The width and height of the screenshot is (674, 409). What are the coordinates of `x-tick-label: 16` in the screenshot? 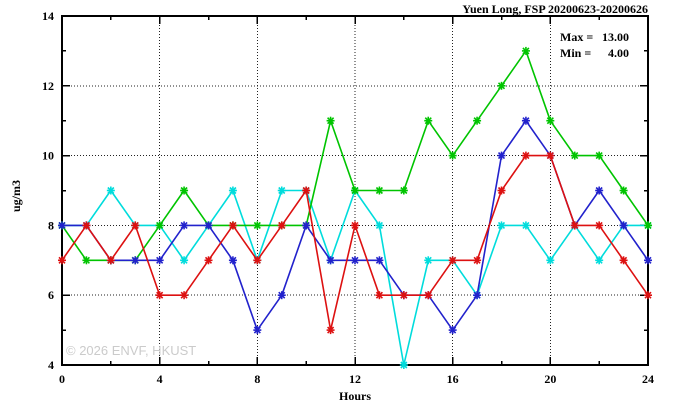 It's located at (453, 379).